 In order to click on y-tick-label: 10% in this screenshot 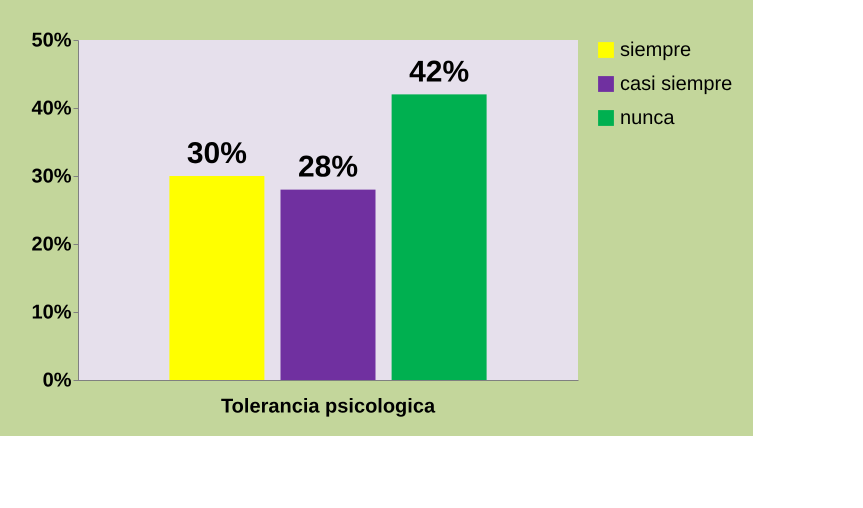, I will do `click(51, 313)`.